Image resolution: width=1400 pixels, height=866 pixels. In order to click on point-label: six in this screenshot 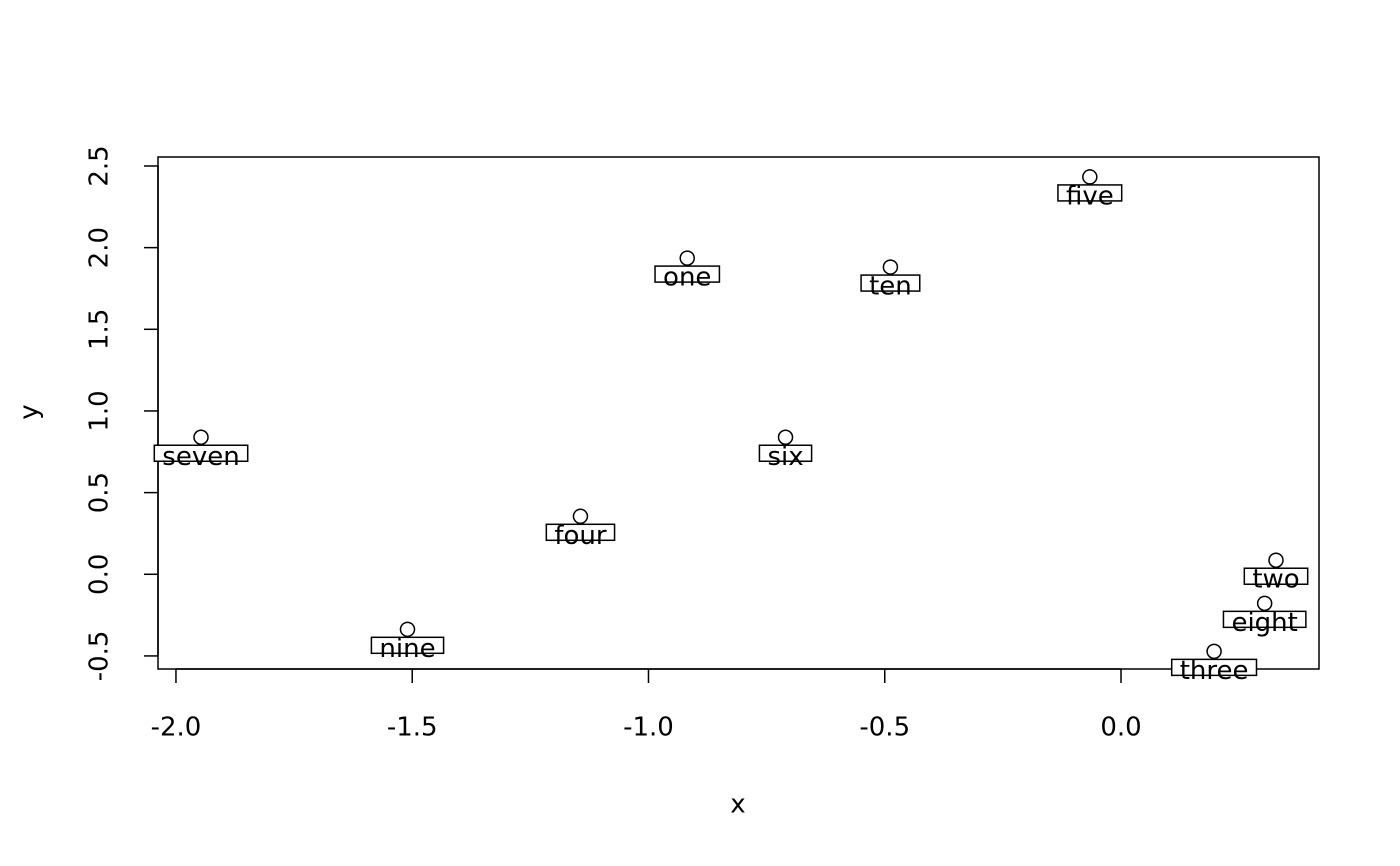, I will do `click(785, 457)`.